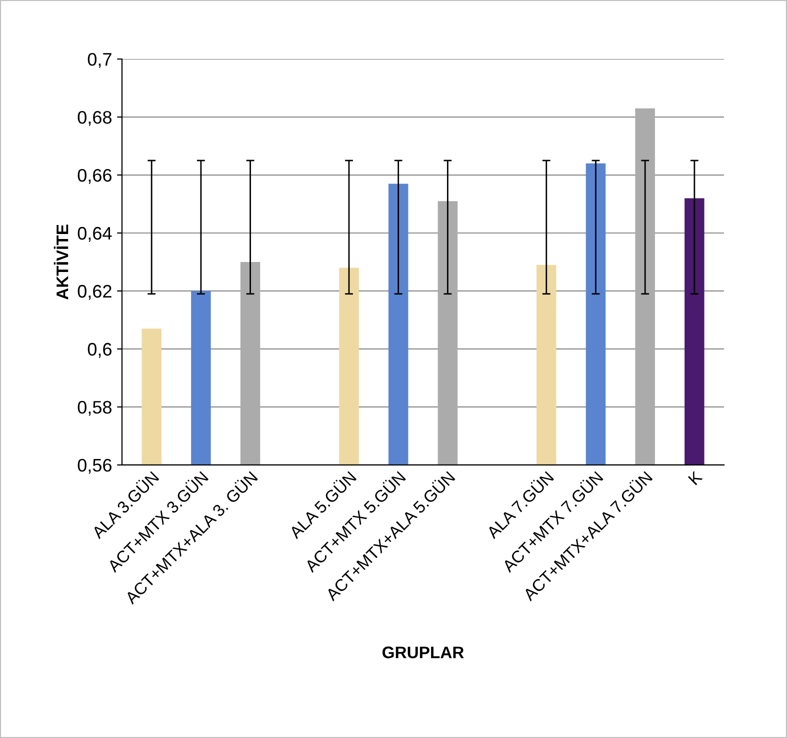 The width and height of the screenshot is (787, 738). I want to click on y-tick-label: 0,6, so click(100, 350).